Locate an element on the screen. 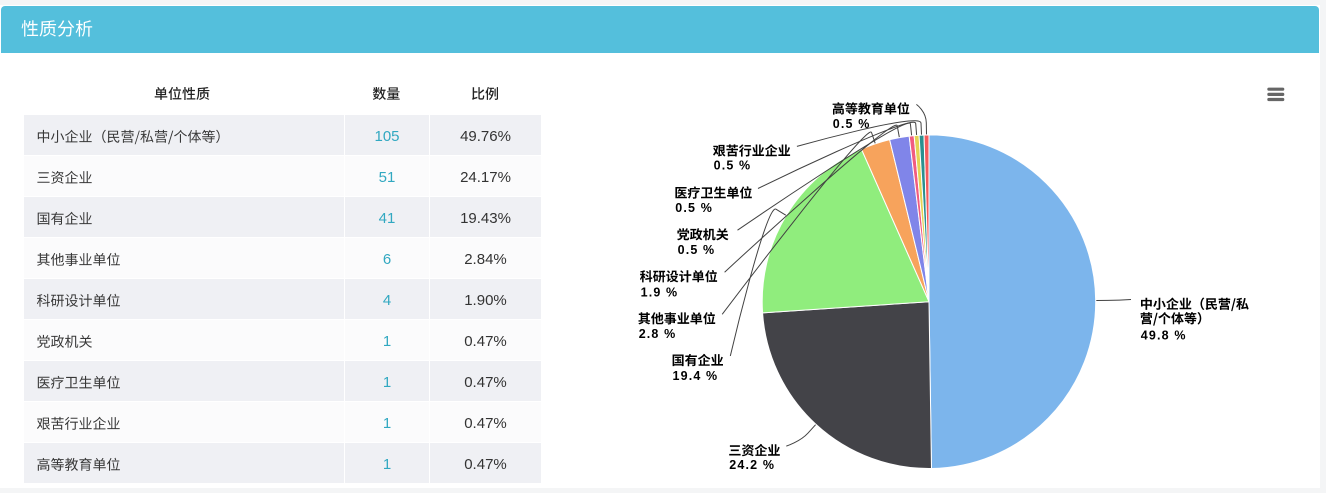 This screenshot has width=1326, height=493. svg-text: 105 is located at coordinates (386, 136).